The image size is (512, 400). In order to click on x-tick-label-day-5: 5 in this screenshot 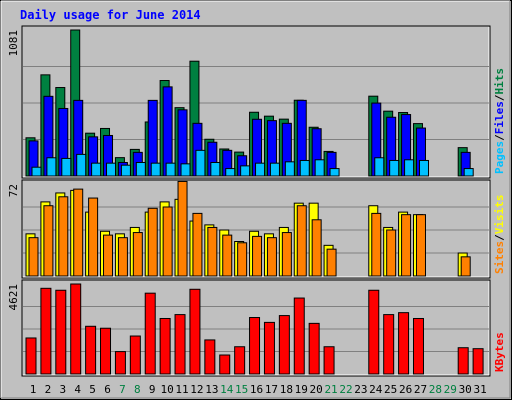, I will do `click(92, 389)`.